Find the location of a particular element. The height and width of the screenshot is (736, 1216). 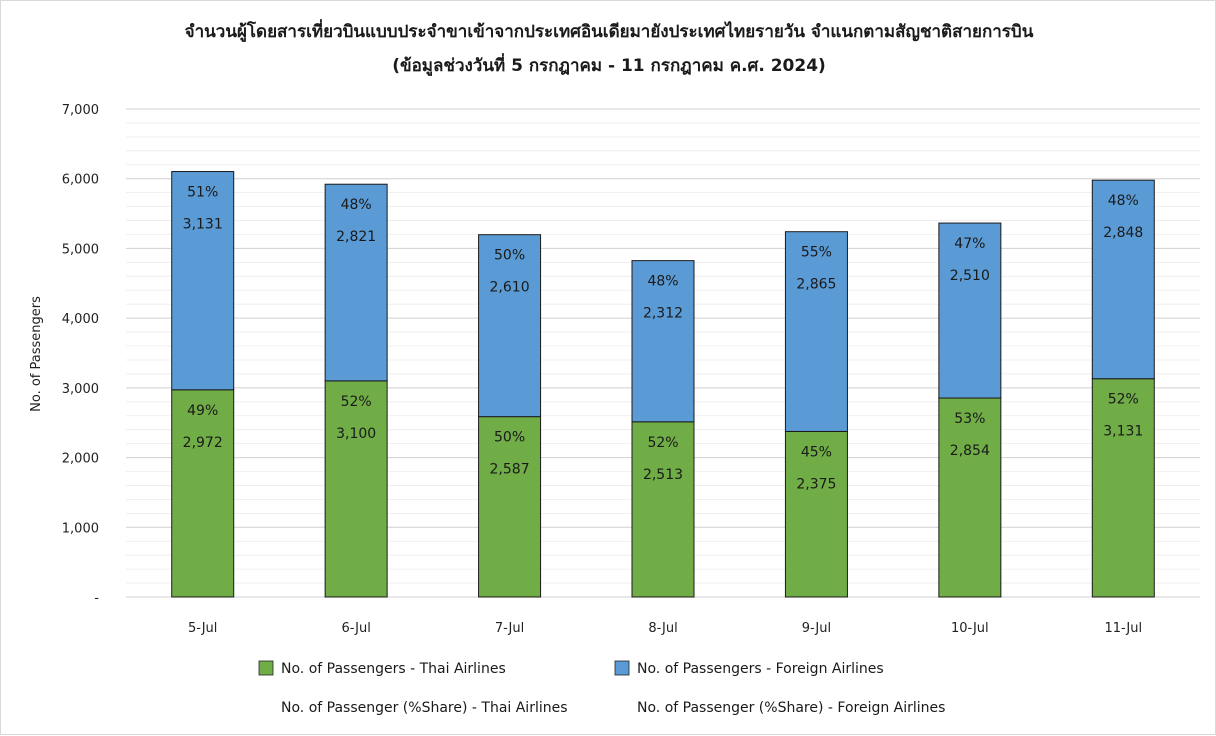

share-label: 45% is located at coordinates (816, 452).